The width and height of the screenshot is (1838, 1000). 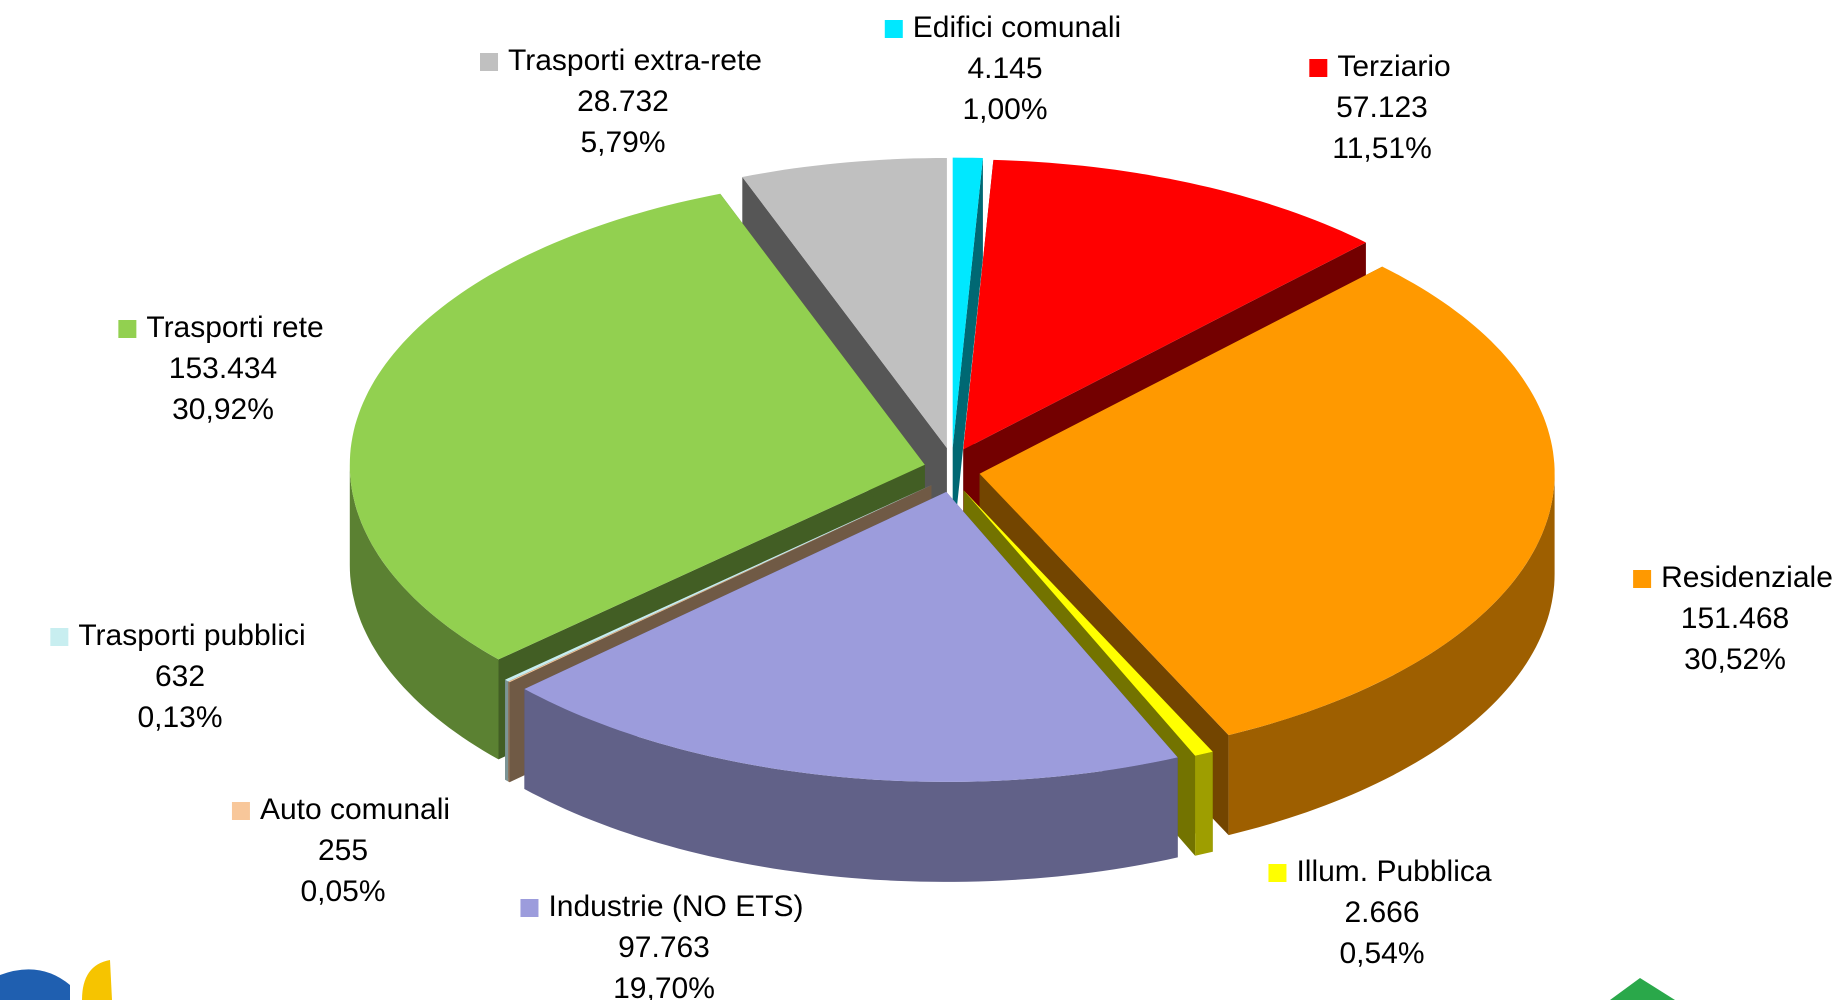 What do you see at coordinates (623, 101) in the screenshot?
I see `slice-label-value: 28.732` at bounding box center [623, 101].